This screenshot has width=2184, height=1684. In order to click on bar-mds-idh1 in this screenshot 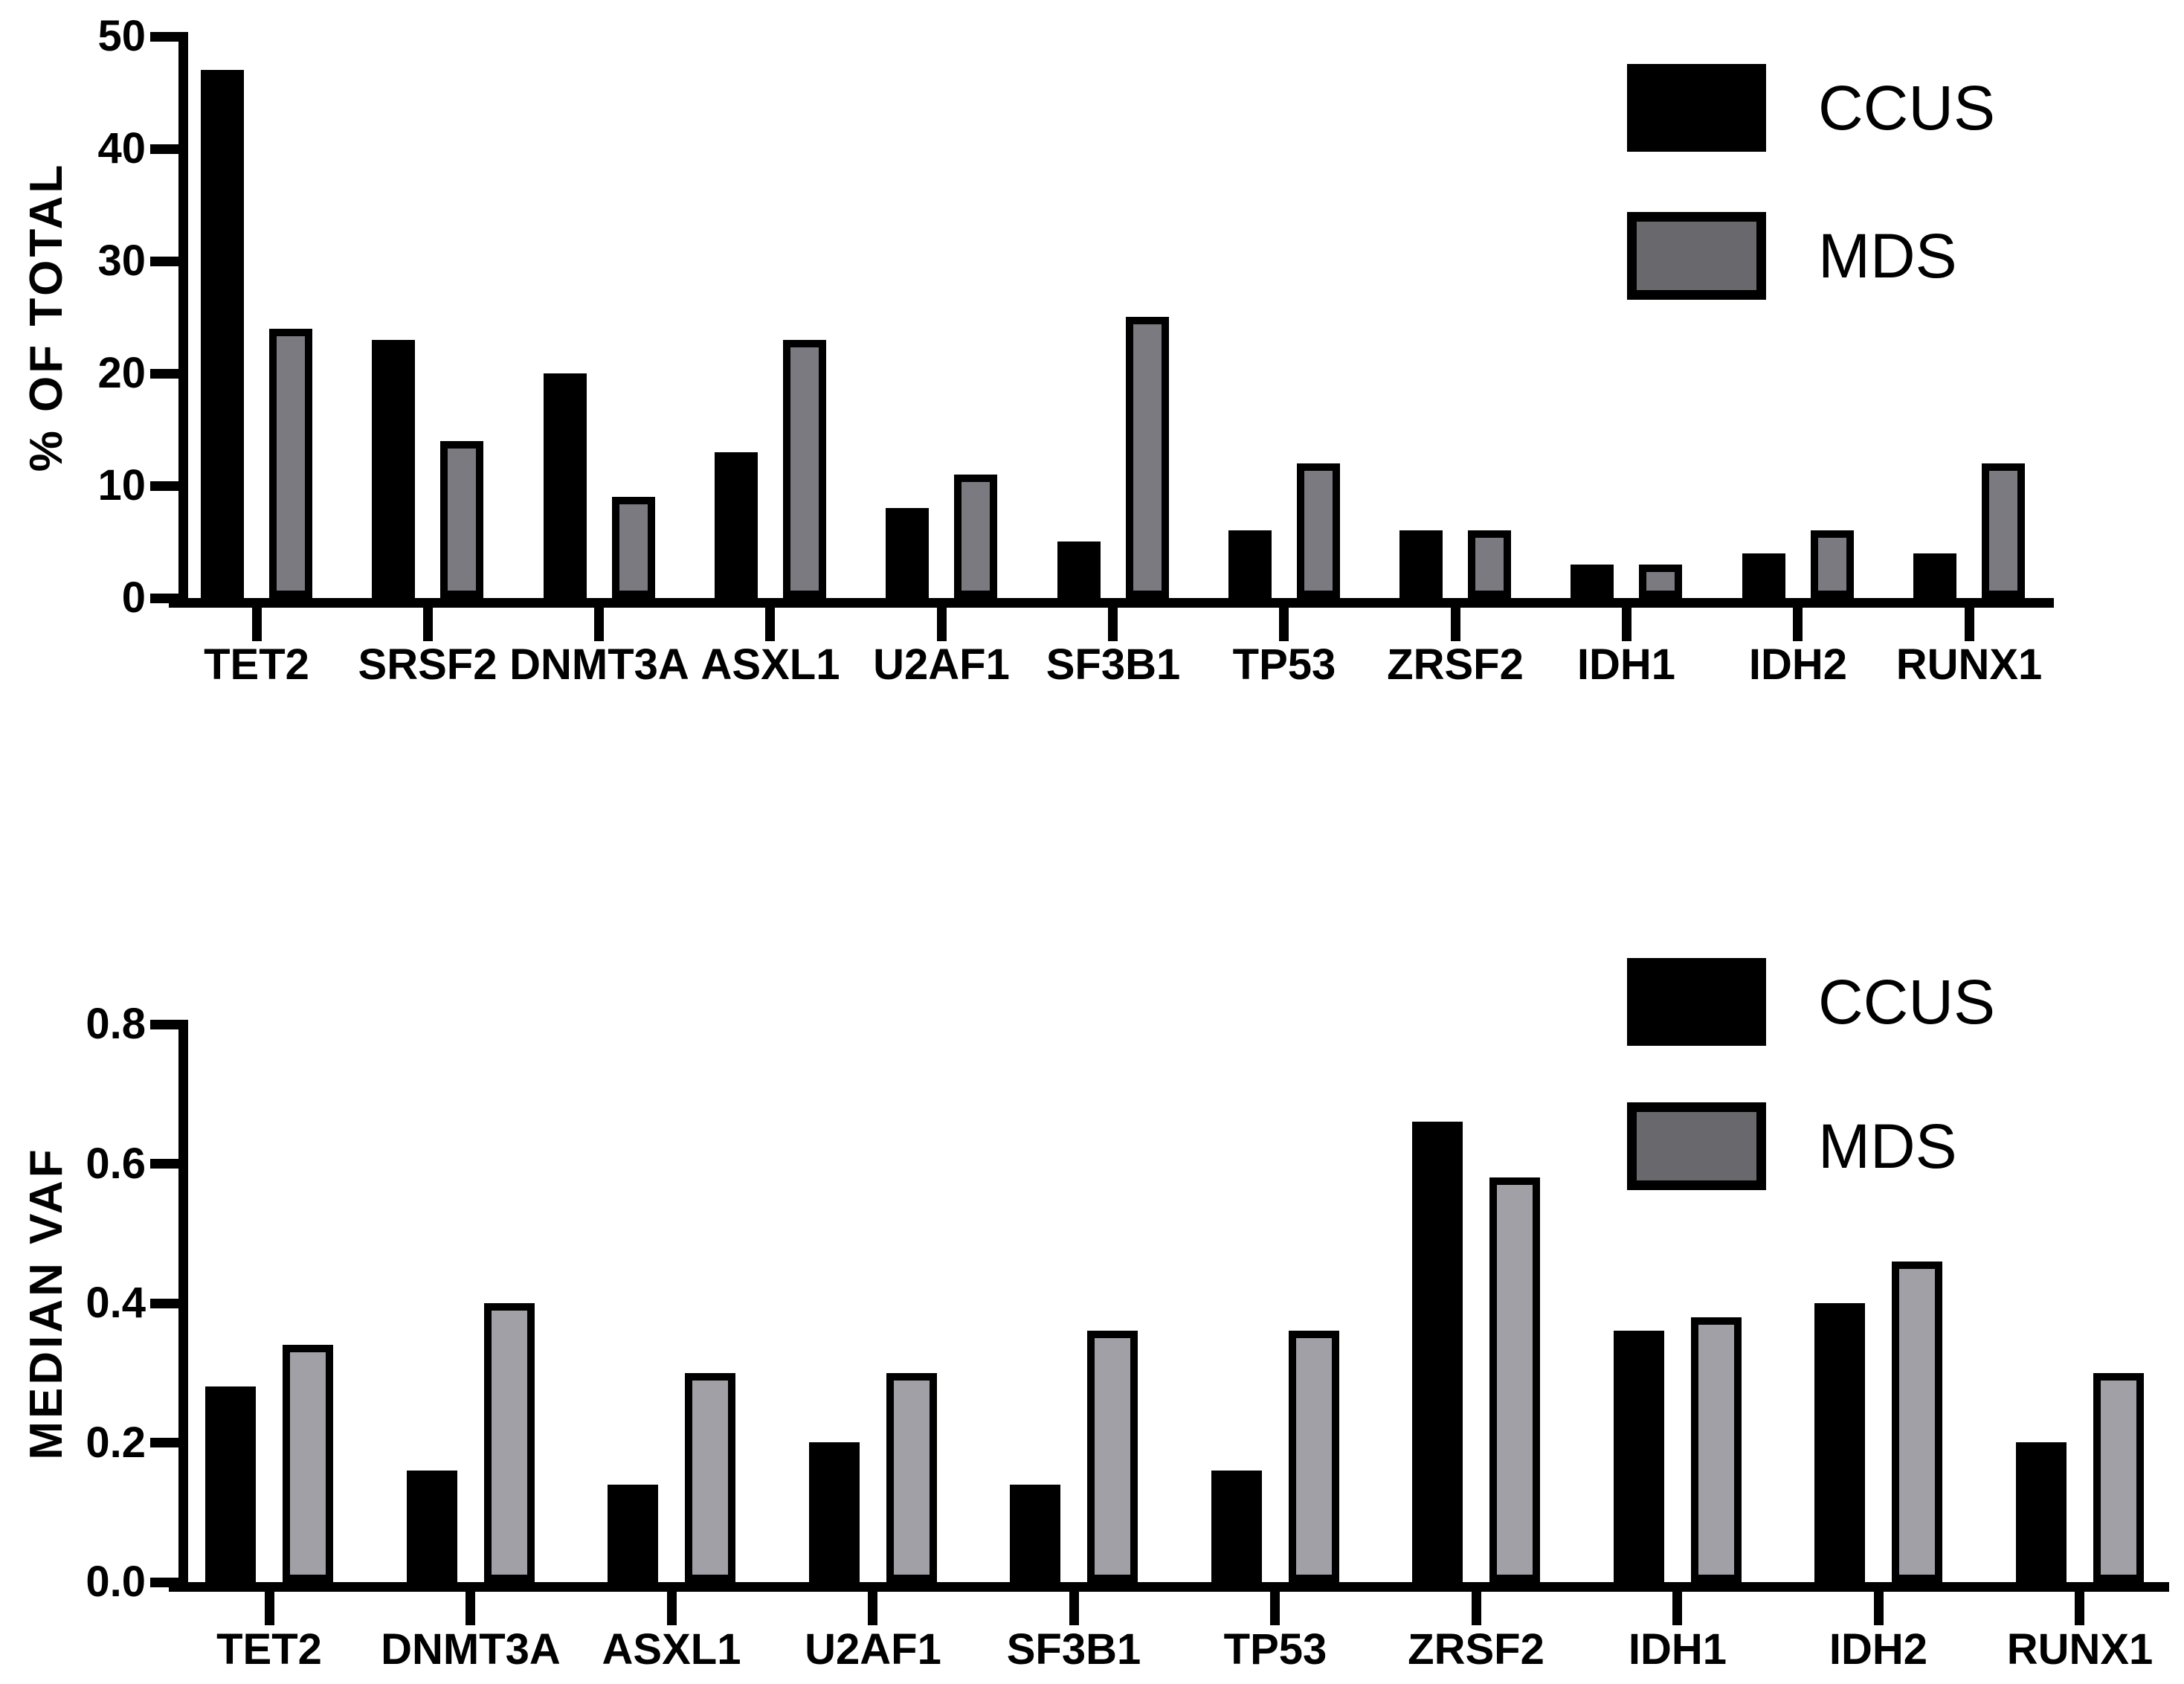, I will do `click(1661, 581)`.